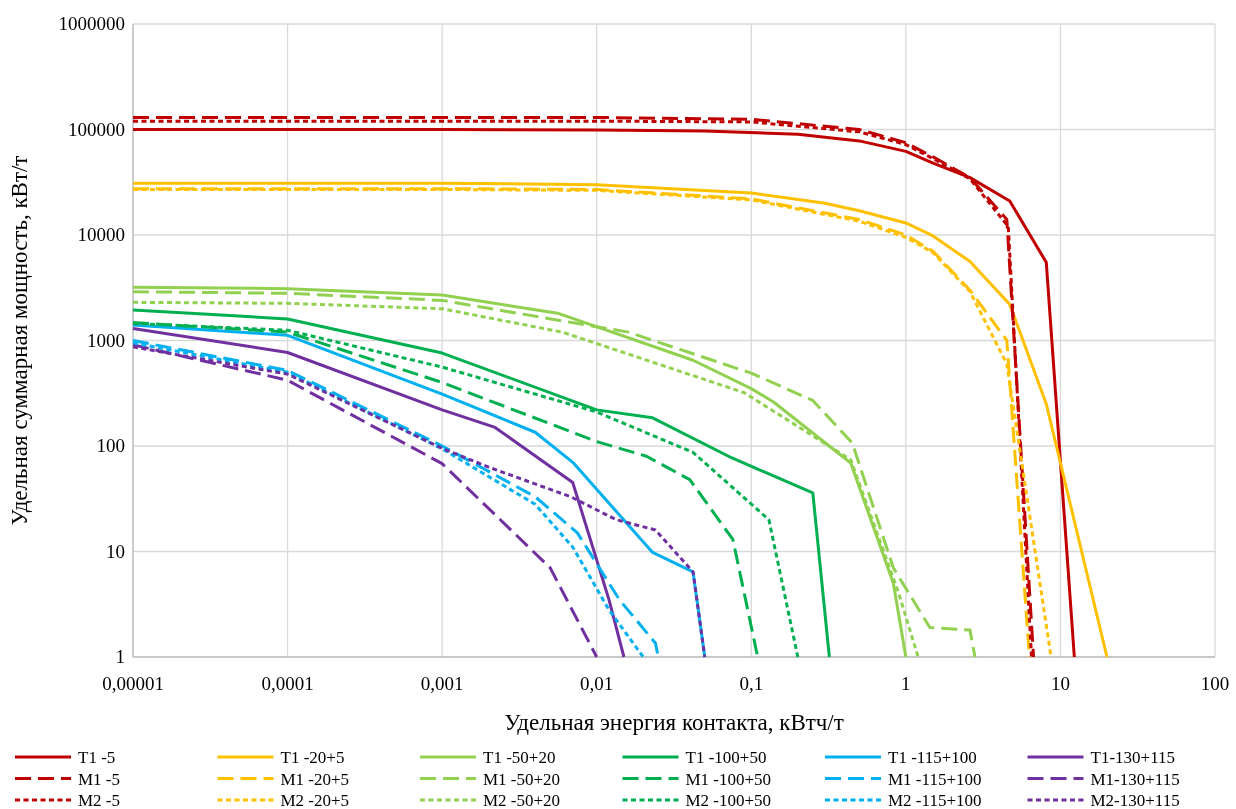 This screenshot has height=809, width=1236. I want to click on x-tick-label: 0,01, so click(597, 683).